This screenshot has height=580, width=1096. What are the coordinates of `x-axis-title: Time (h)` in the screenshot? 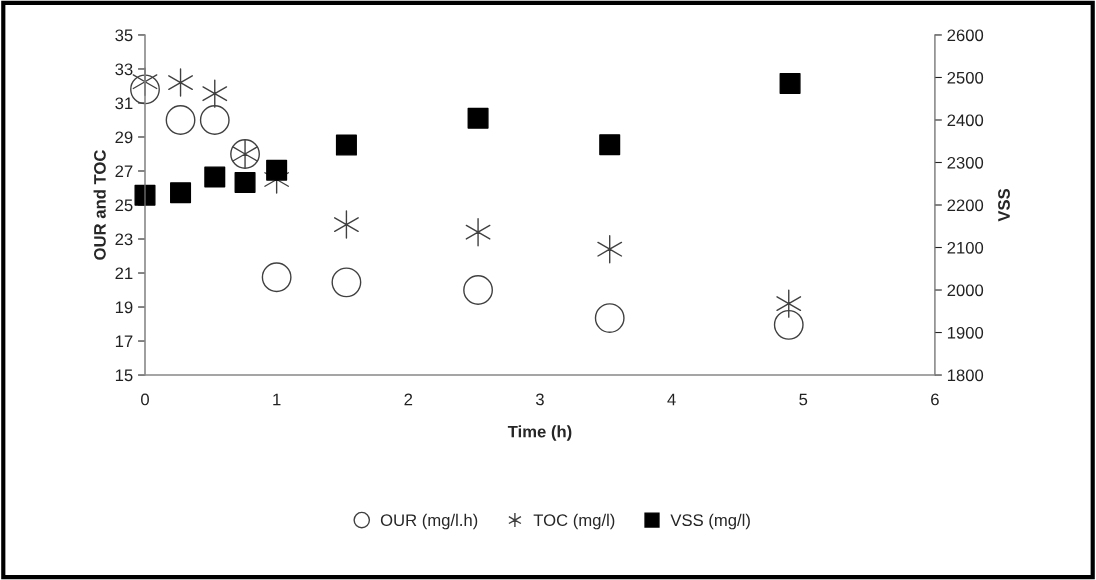 It's located at (539, 433).